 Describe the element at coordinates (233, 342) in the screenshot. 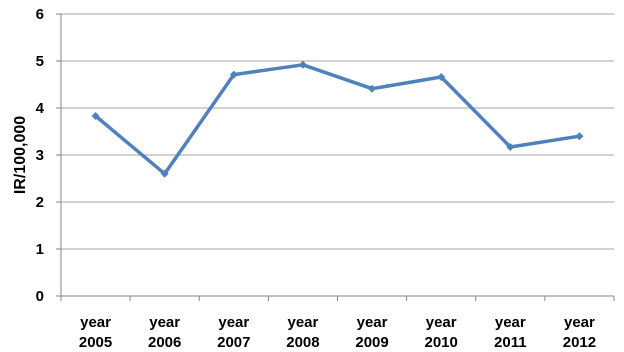

I see `x-tick-label-line: 2007` at that location.